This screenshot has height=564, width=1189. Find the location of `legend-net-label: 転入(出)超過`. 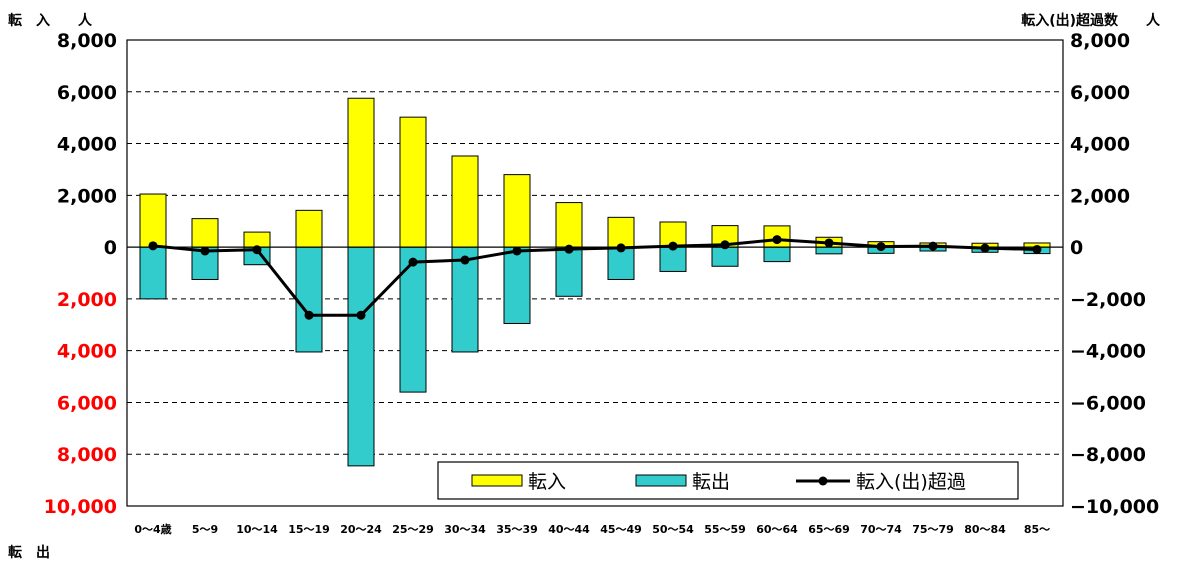

legend-net-label: 転入(出)超過 is located at coordinates (911, 482).